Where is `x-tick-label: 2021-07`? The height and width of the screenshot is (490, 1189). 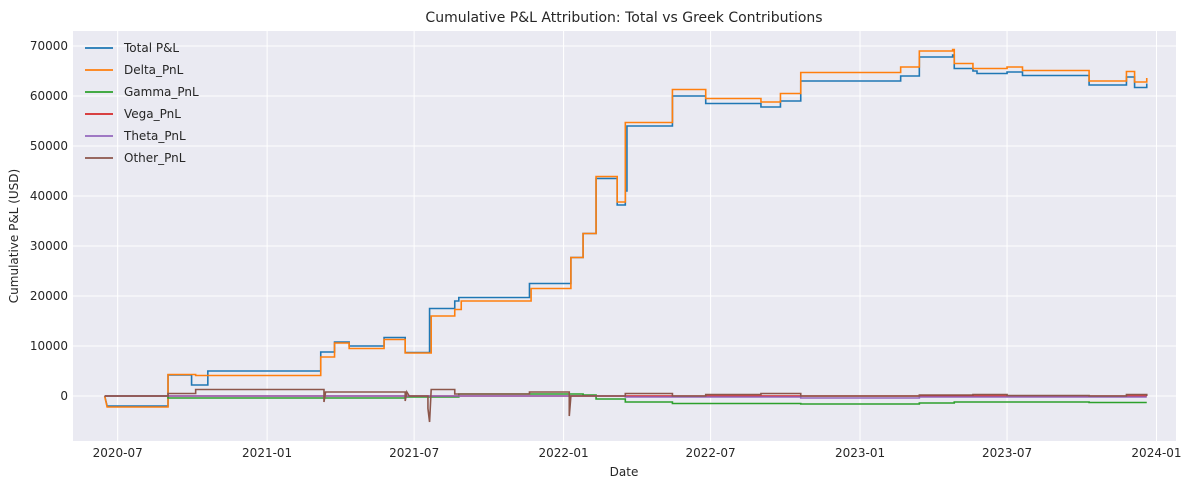
x-tick-label: 2021-07 is located at coordinates (414, 453).